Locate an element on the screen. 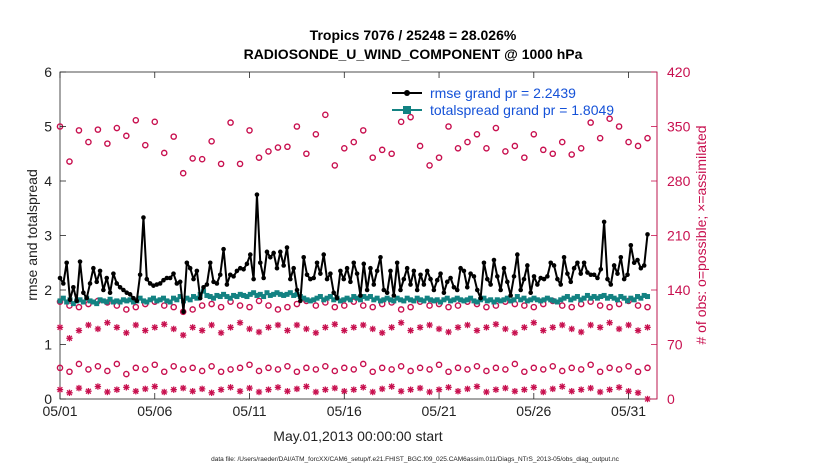 The height and width of the screenshot is (470, 830). y-right-tick-label: 350 is located at coordinates (679, 127).